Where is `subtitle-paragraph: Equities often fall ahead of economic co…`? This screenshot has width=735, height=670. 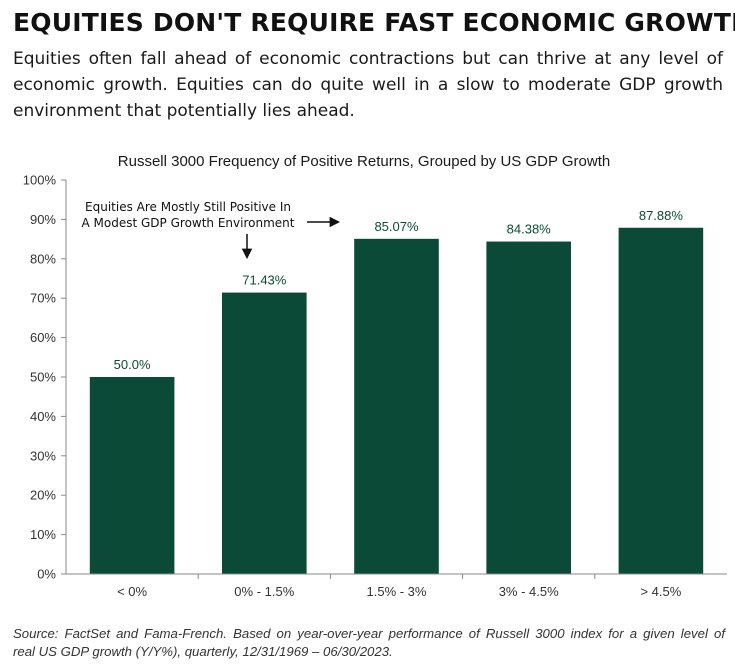
subtitle-paragraph: Equities often fall ahead of economic co… is located at coordinates (368, 85).